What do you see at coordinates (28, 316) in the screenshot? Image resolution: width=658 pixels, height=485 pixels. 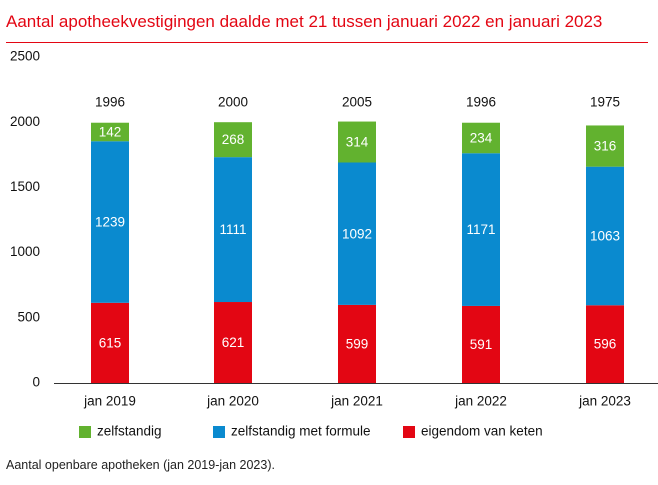 I see `y-tick-label: 500` at bounding box center [28, 316].